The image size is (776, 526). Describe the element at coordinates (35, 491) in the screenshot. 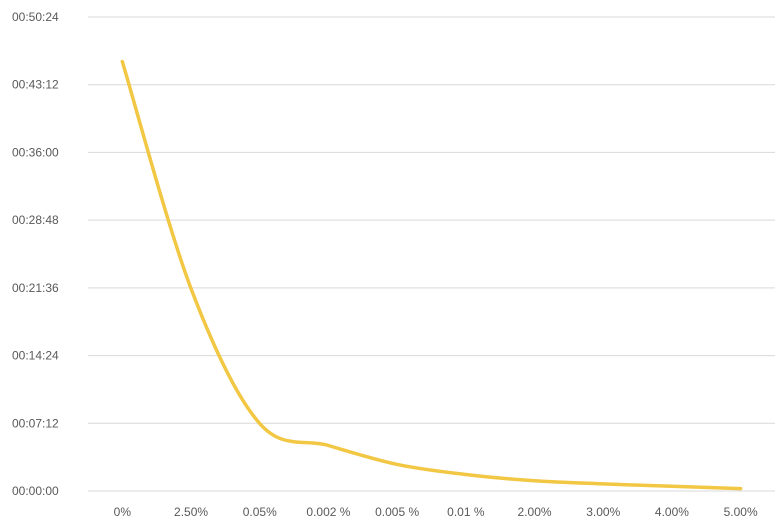

I see `y-tick-label: 00:00:00` at that location.